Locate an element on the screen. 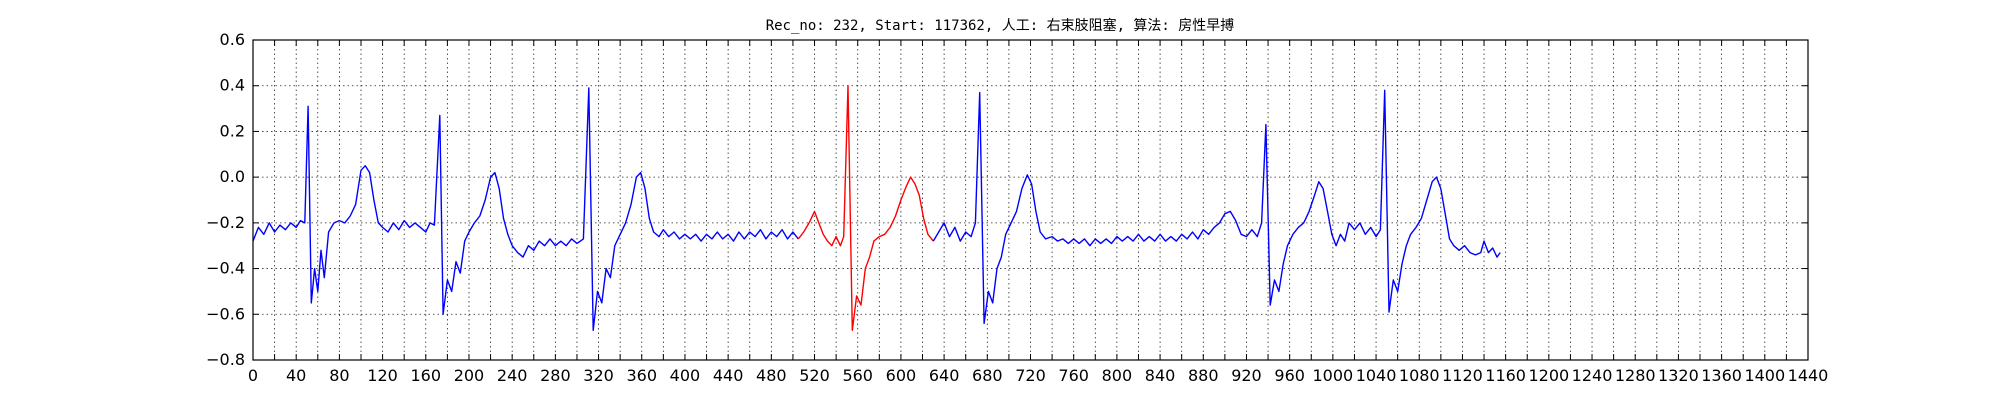  x-tick-label-58: 1160 is located at coordinates (1505, 375).